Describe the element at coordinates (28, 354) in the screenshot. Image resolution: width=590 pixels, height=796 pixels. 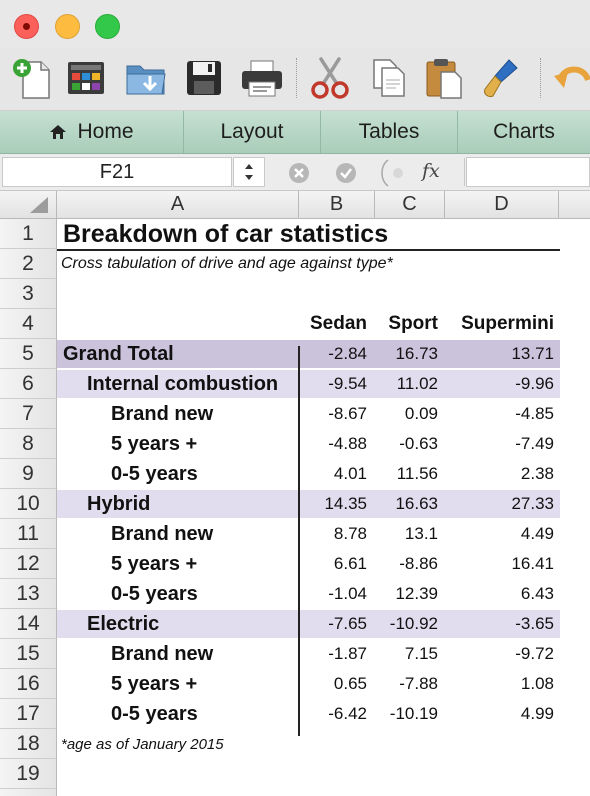
I see `row-header-5: 5` at that location.